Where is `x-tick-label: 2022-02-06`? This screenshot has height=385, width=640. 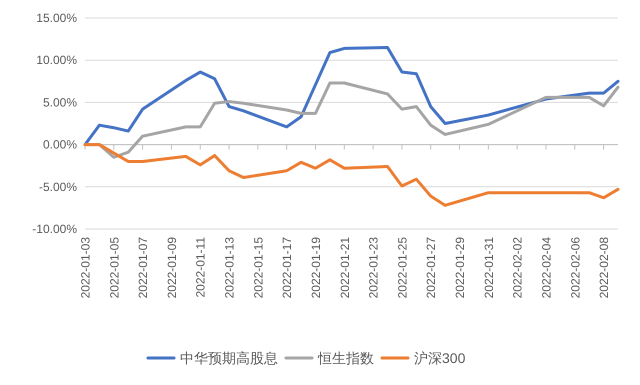
x-tick-label: 2022-02-06 is located at coordinates (575, 267).